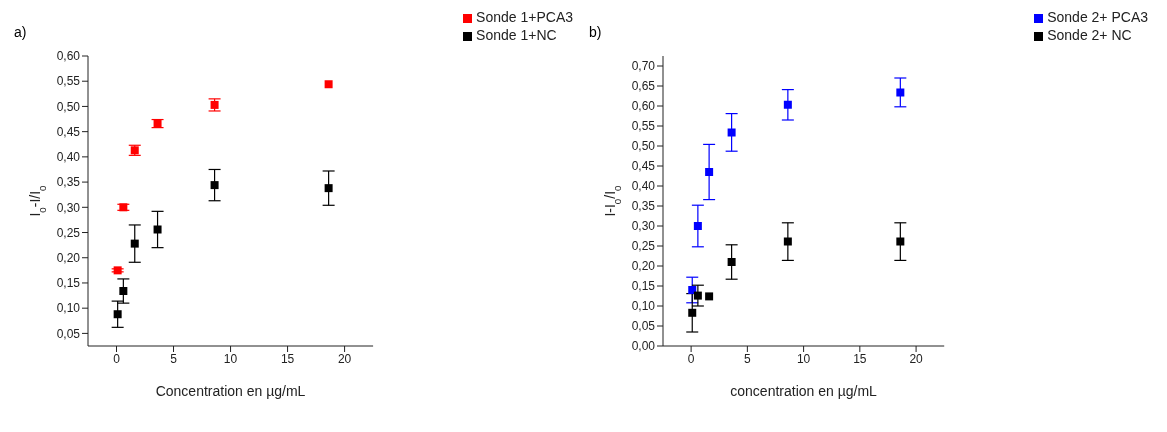 The width and height of the screenshot is (1167, 432). I want to click on x-axis-title: concentration en µg/mL, so click(804, 391).